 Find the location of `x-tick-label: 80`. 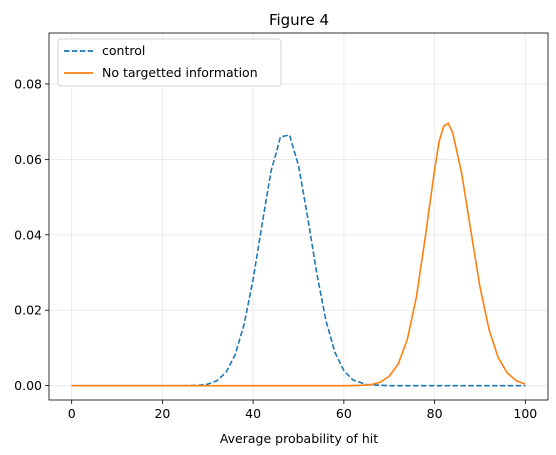

x-tick-label: 80 is located at coordinates (435, 413).